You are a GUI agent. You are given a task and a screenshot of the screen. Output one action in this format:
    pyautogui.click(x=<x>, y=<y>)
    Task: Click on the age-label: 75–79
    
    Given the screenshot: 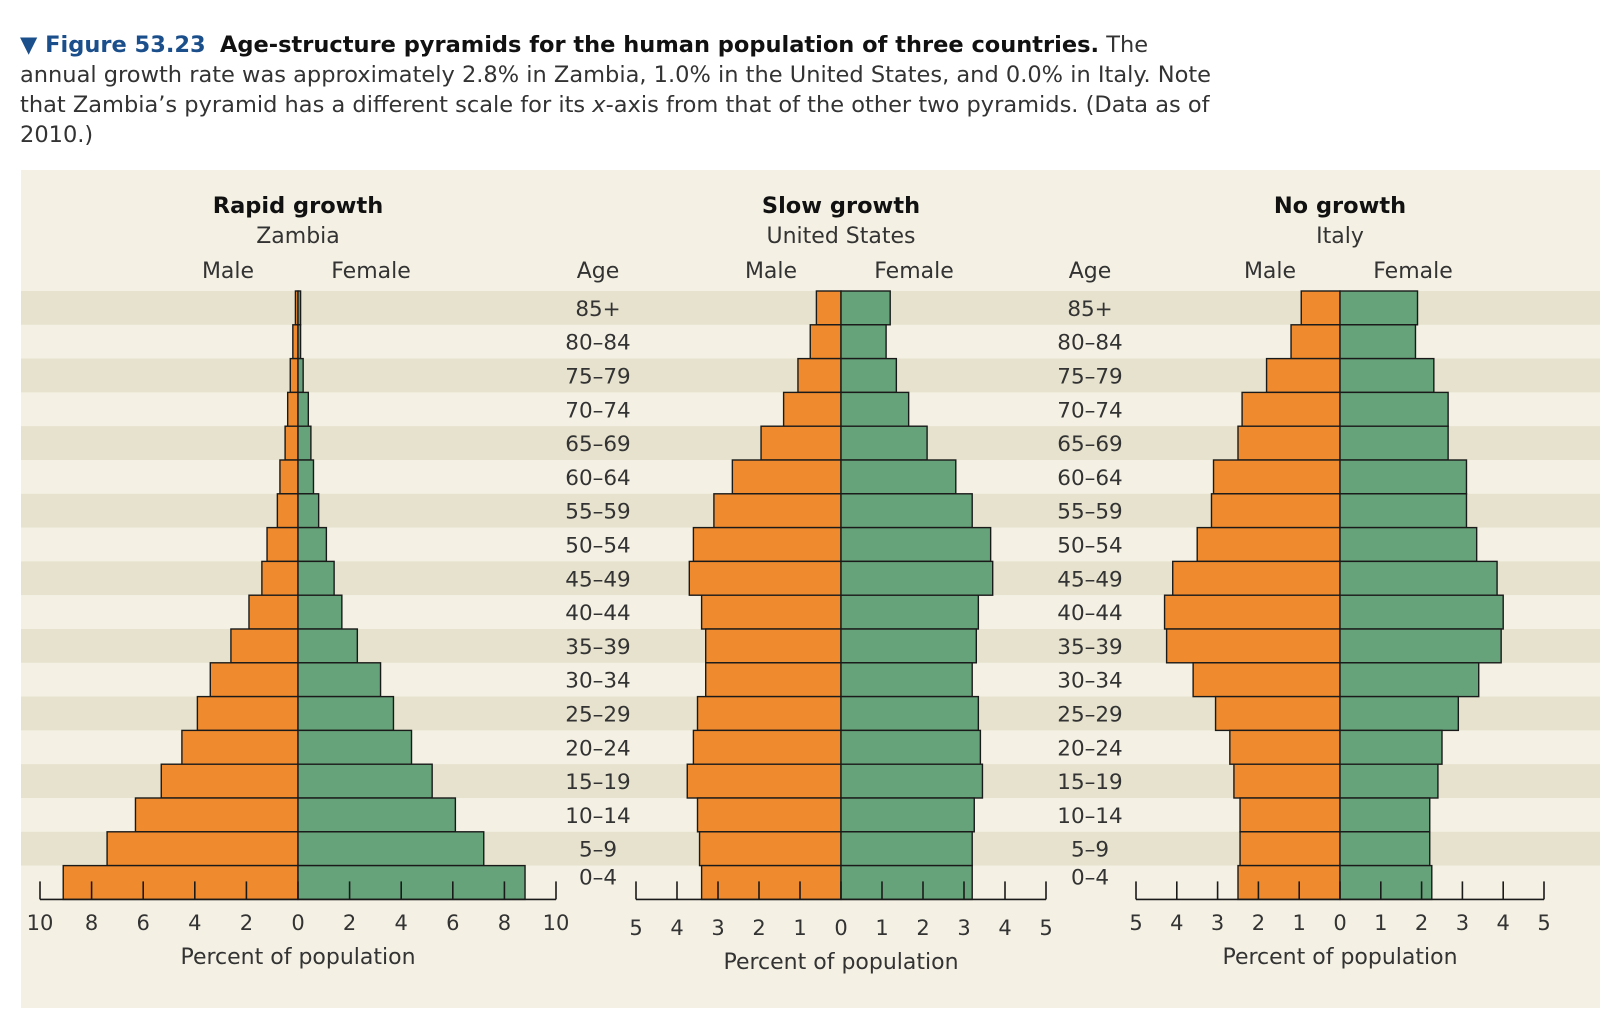 What is the action you would take?
    pyautogui.click(x=1089, y=377)
    